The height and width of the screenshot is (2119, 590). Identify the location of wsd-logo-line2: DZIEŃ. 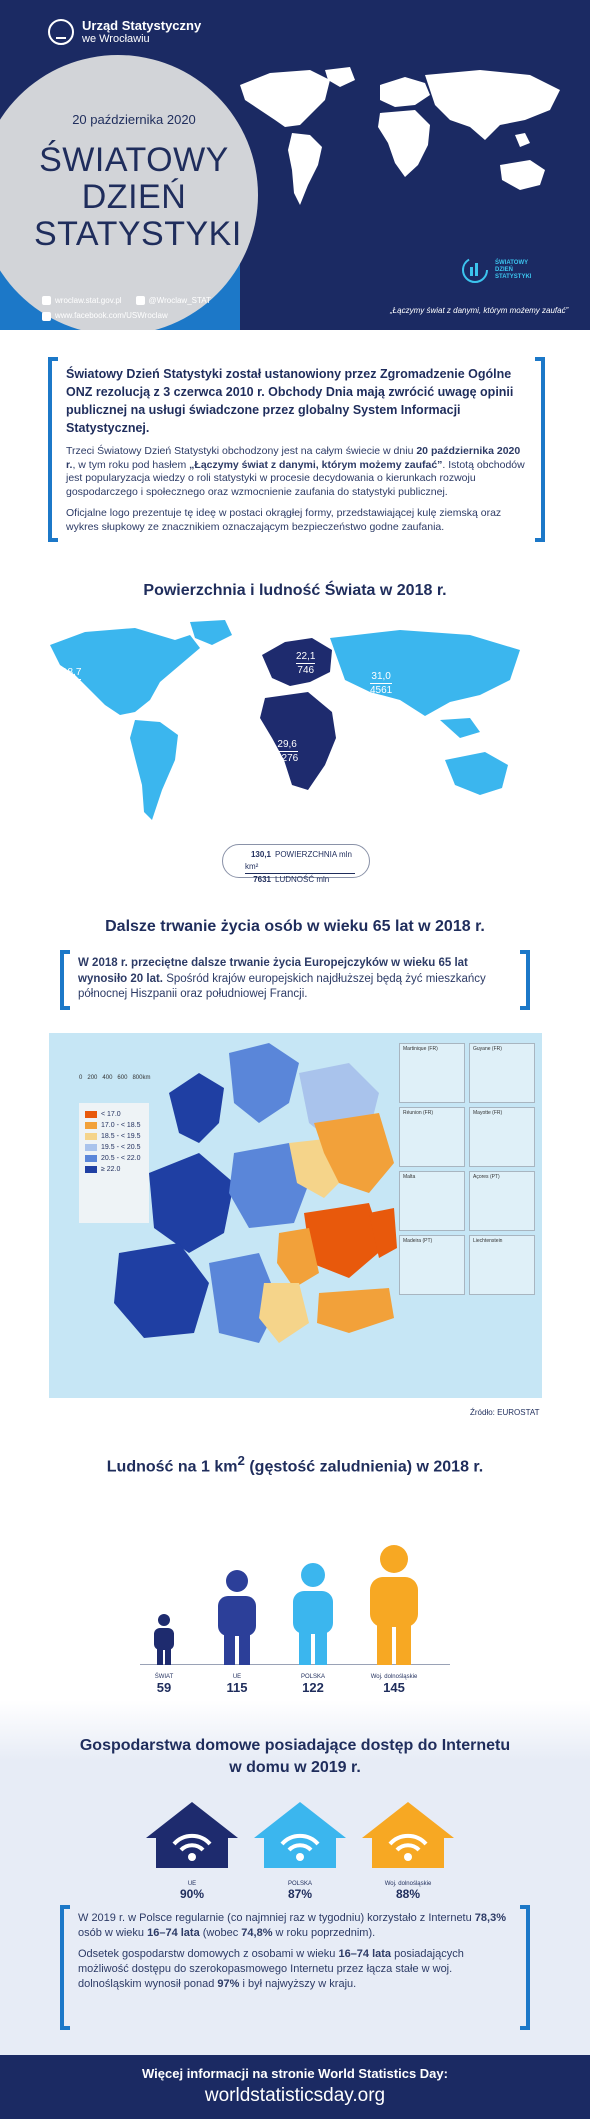
(504, 269).